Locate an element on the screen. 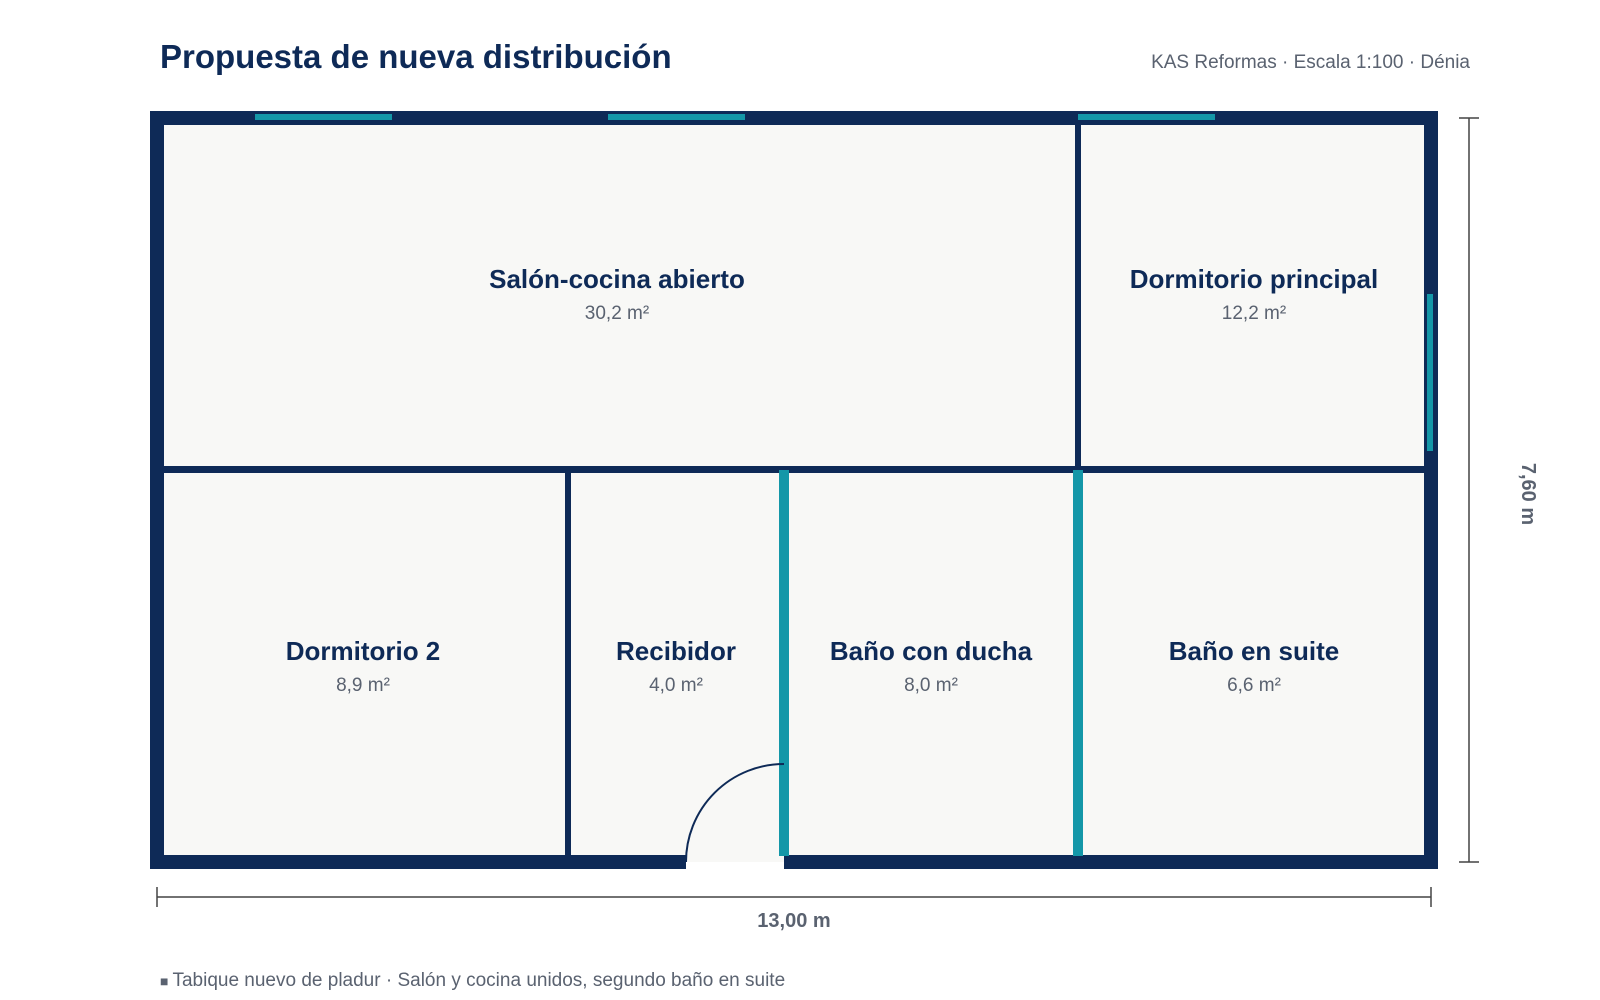  interior-wall-dormitorio2 is located at coordinates (568, 665).